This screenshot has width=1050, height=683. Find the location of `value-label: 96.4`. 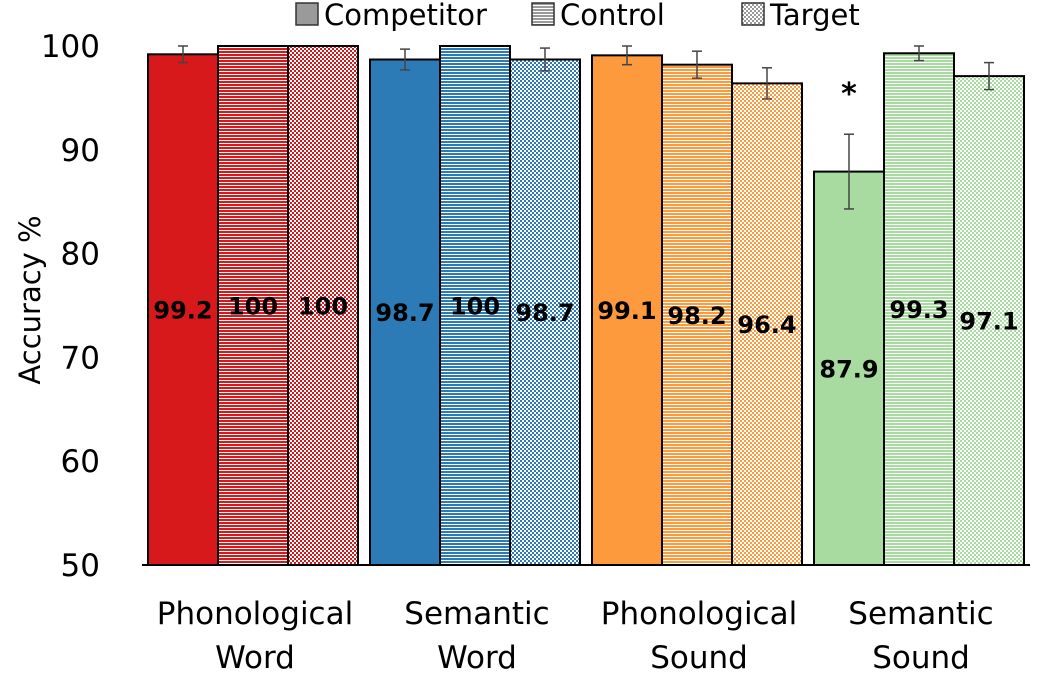

value-label: 96.4 is located at coordinates (766, 325).